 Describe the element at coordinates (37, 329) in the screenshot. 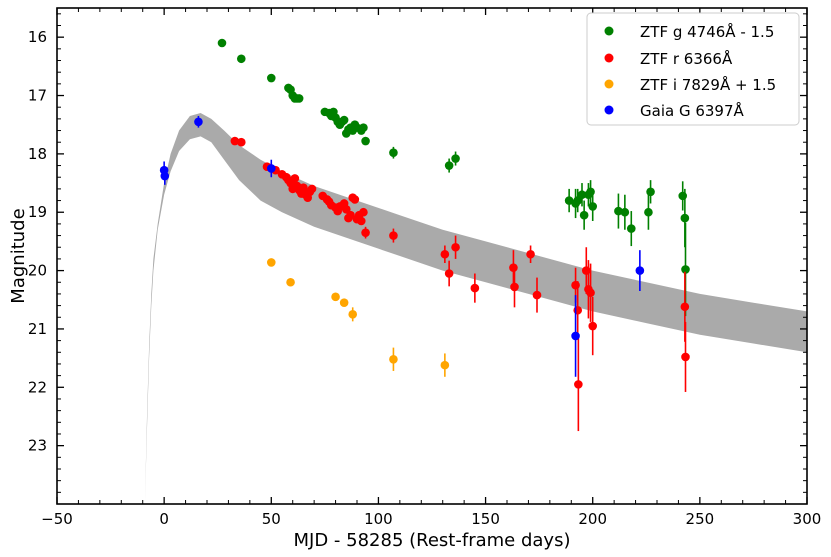

I see `y-tick-label: 21` at that location.